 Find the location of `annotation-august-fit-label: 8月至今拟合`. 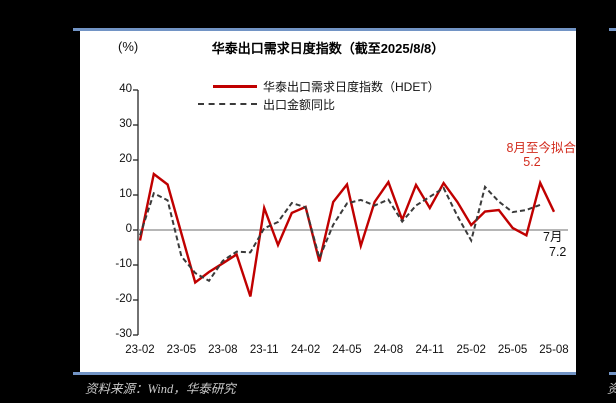

annotation-august-fit-label: 8月至今拟合 is located at coordinates (541, 148).